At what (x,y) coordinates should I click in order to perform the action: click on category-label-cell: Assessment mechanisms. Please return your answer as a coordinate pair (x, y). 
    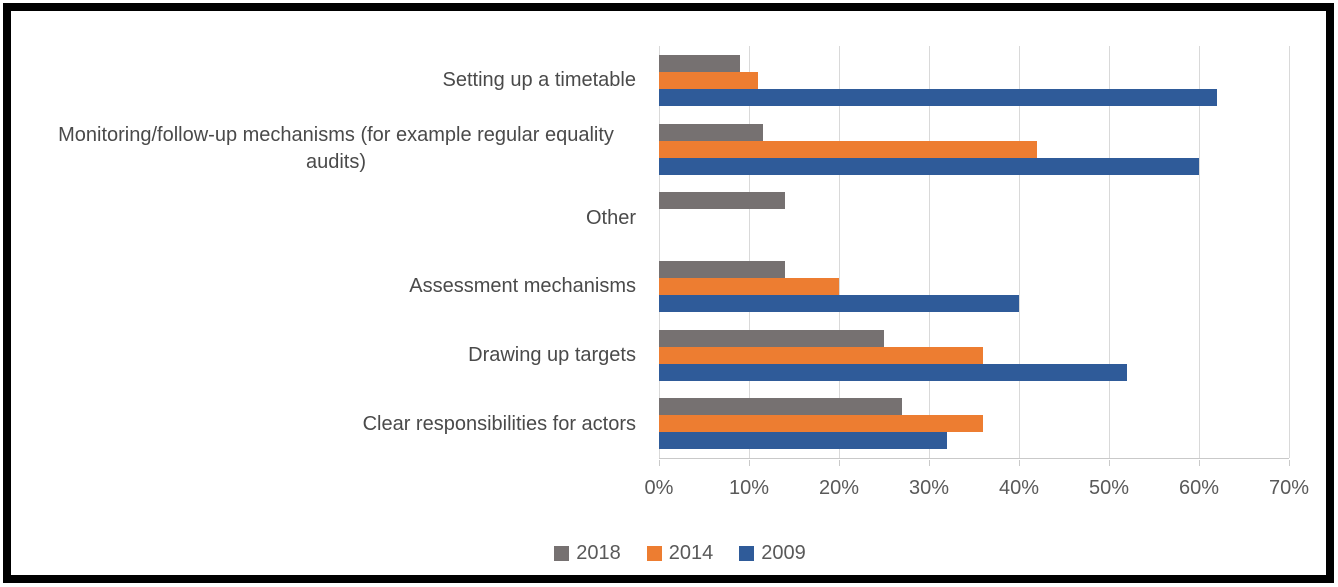
    Looking at the image, I should click on (336, 286).